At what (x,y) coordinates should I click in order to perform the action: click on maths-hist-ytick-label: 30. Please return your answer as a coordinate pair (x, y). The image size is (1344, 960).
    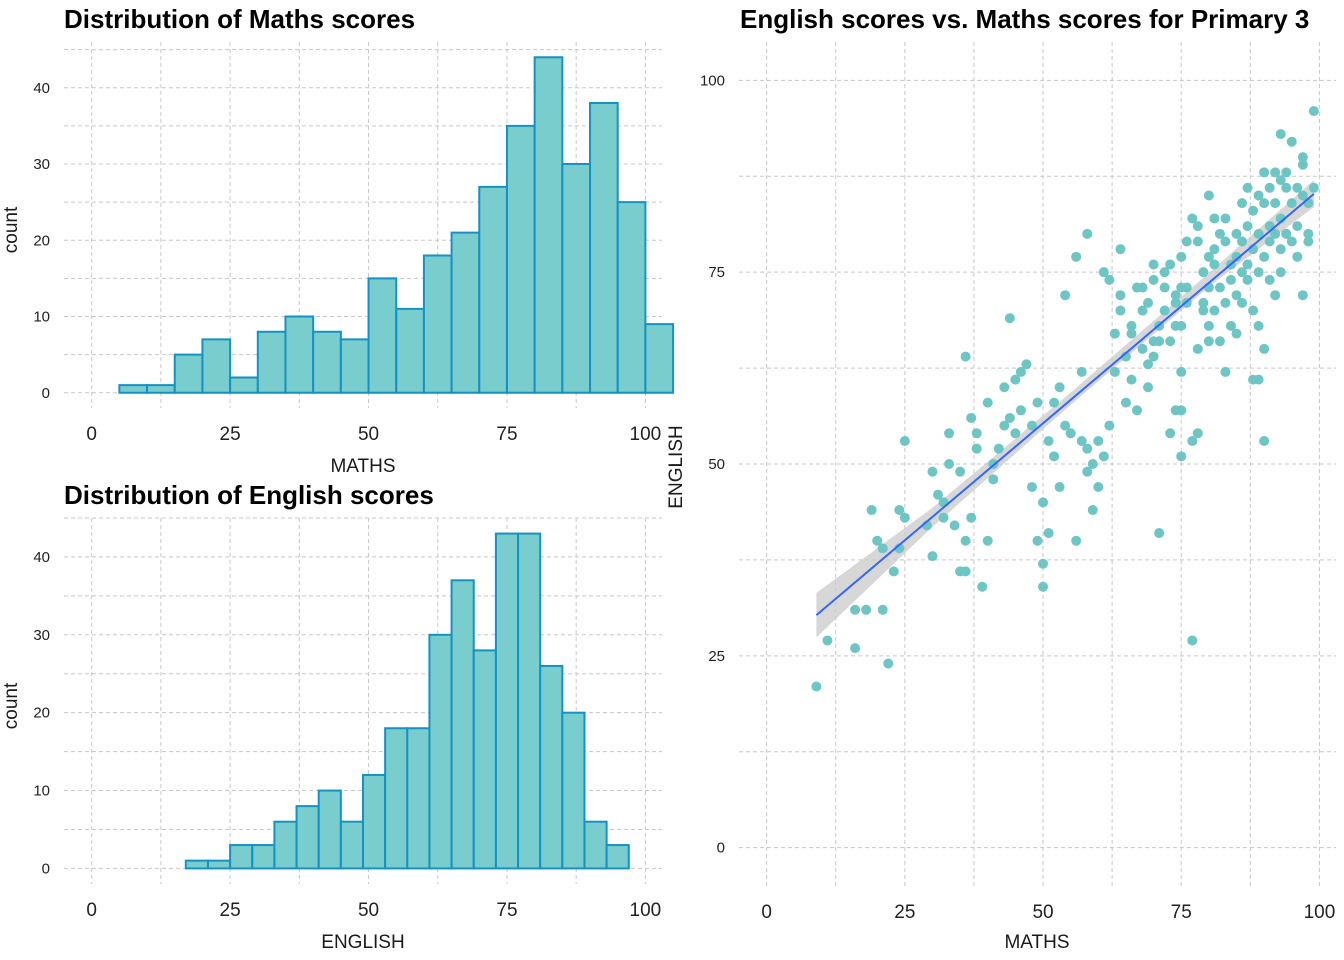
    Looking at the image, I should click on (41, 164).